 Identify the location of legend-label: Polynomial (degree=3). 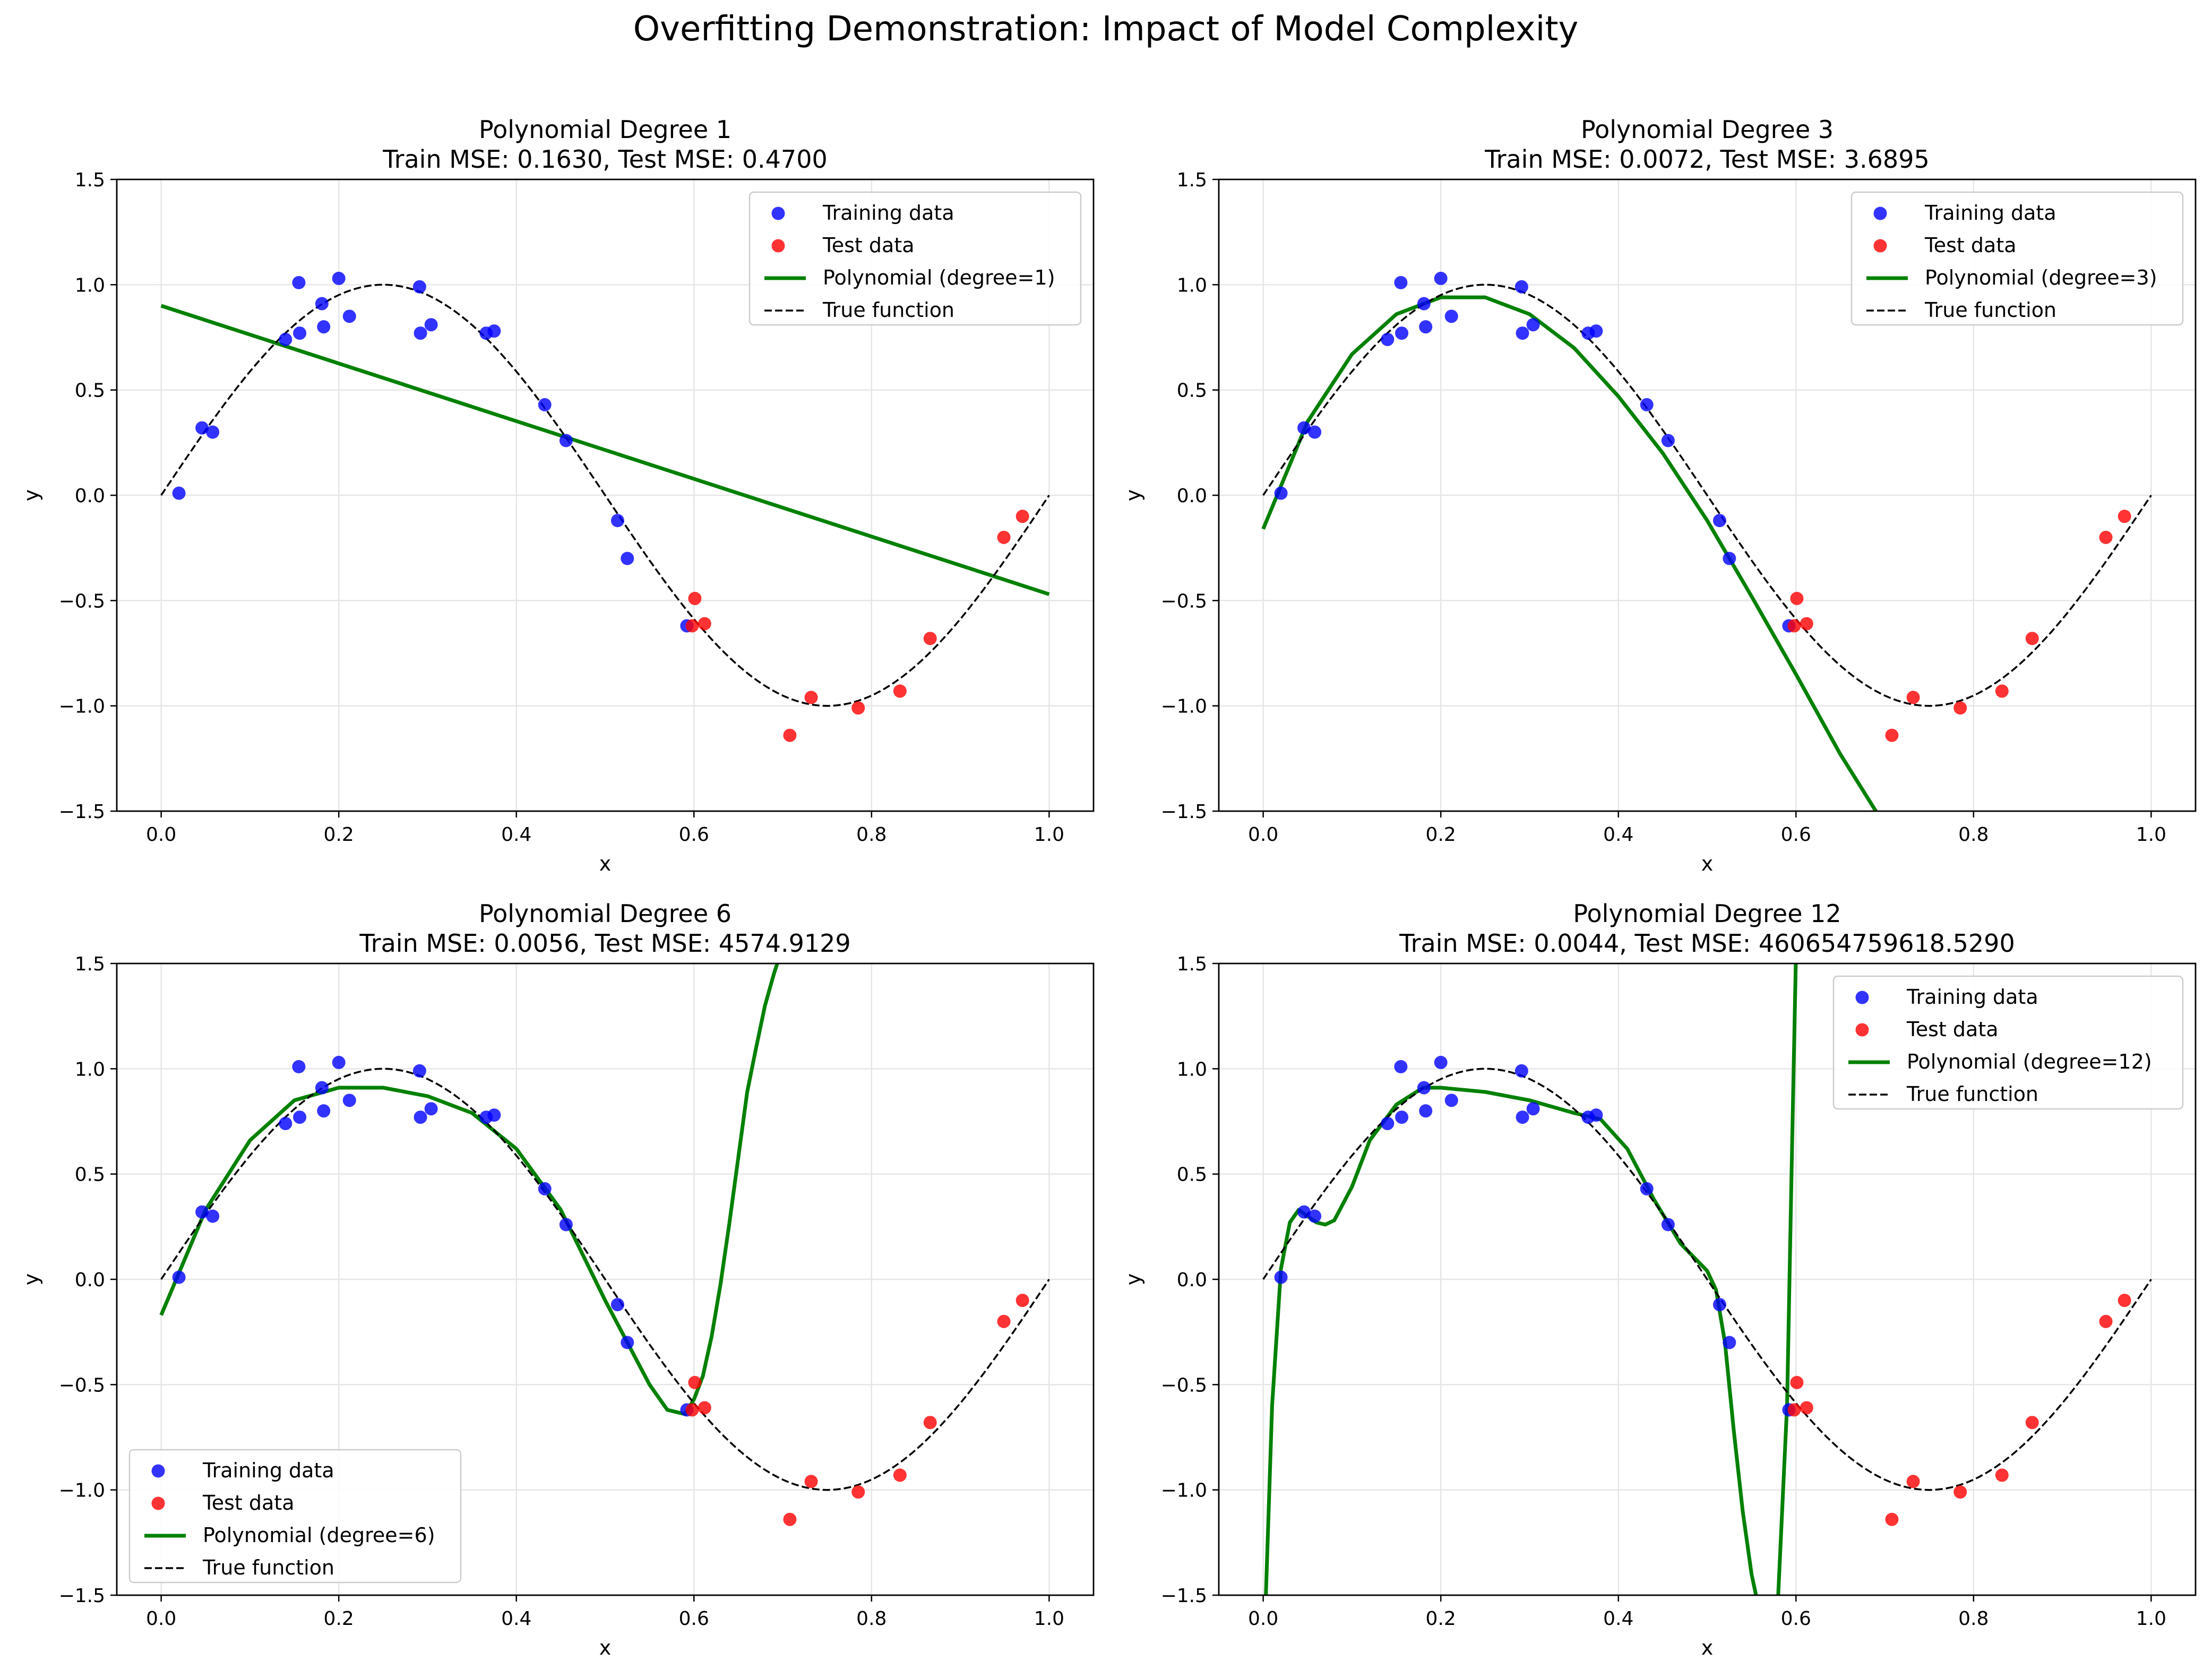
(2041, 277).